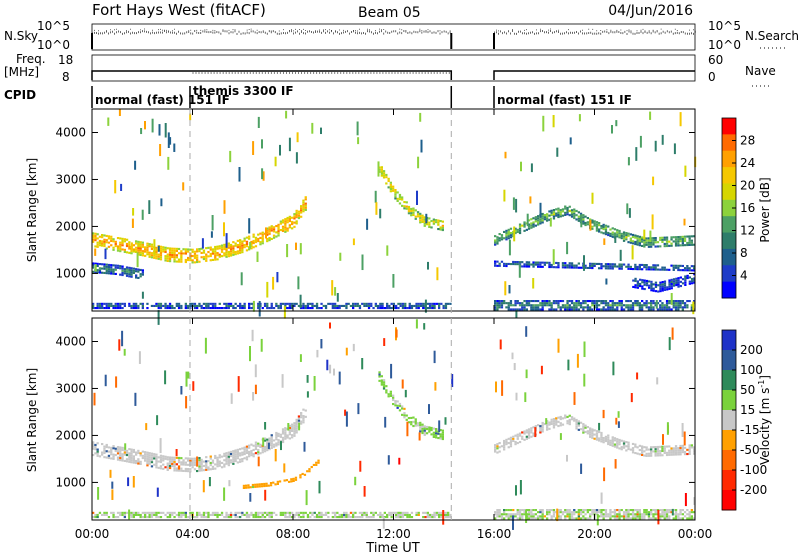 The image size is (800, 554). I want to click on freq-trace, so click(393, 75).